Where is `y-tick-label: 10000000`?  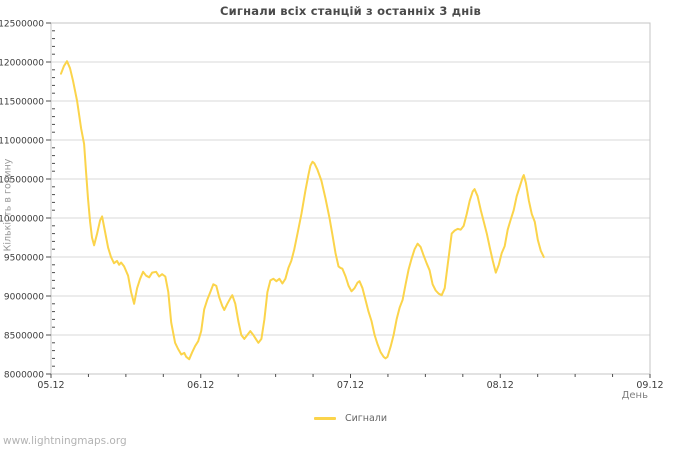 y-tick-label: 10000000 is located at coordinates (22, 220).